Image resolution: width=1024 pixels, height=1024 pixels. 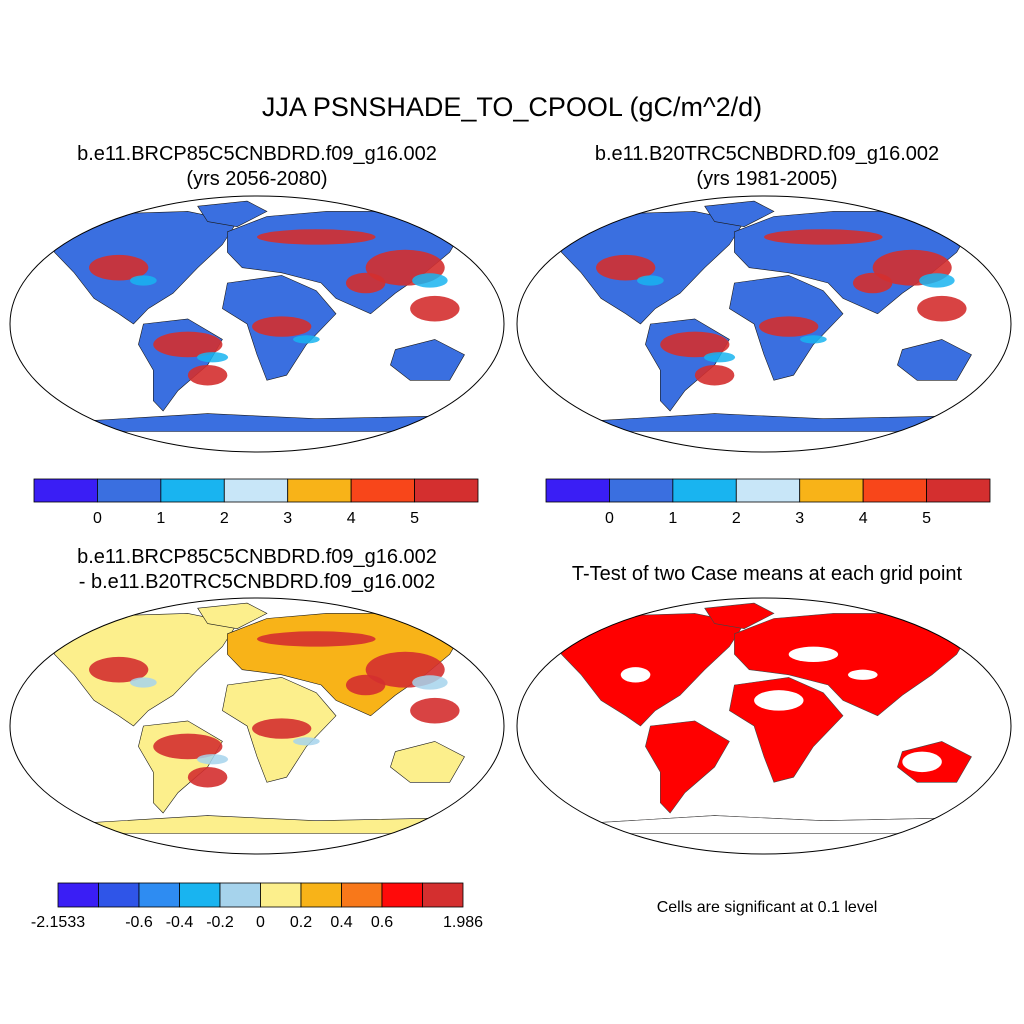 I want to click on panel-historical-title: b.e11.B20TRC5CNBDRD.f09_g16.002, so click(x=767, y=154).